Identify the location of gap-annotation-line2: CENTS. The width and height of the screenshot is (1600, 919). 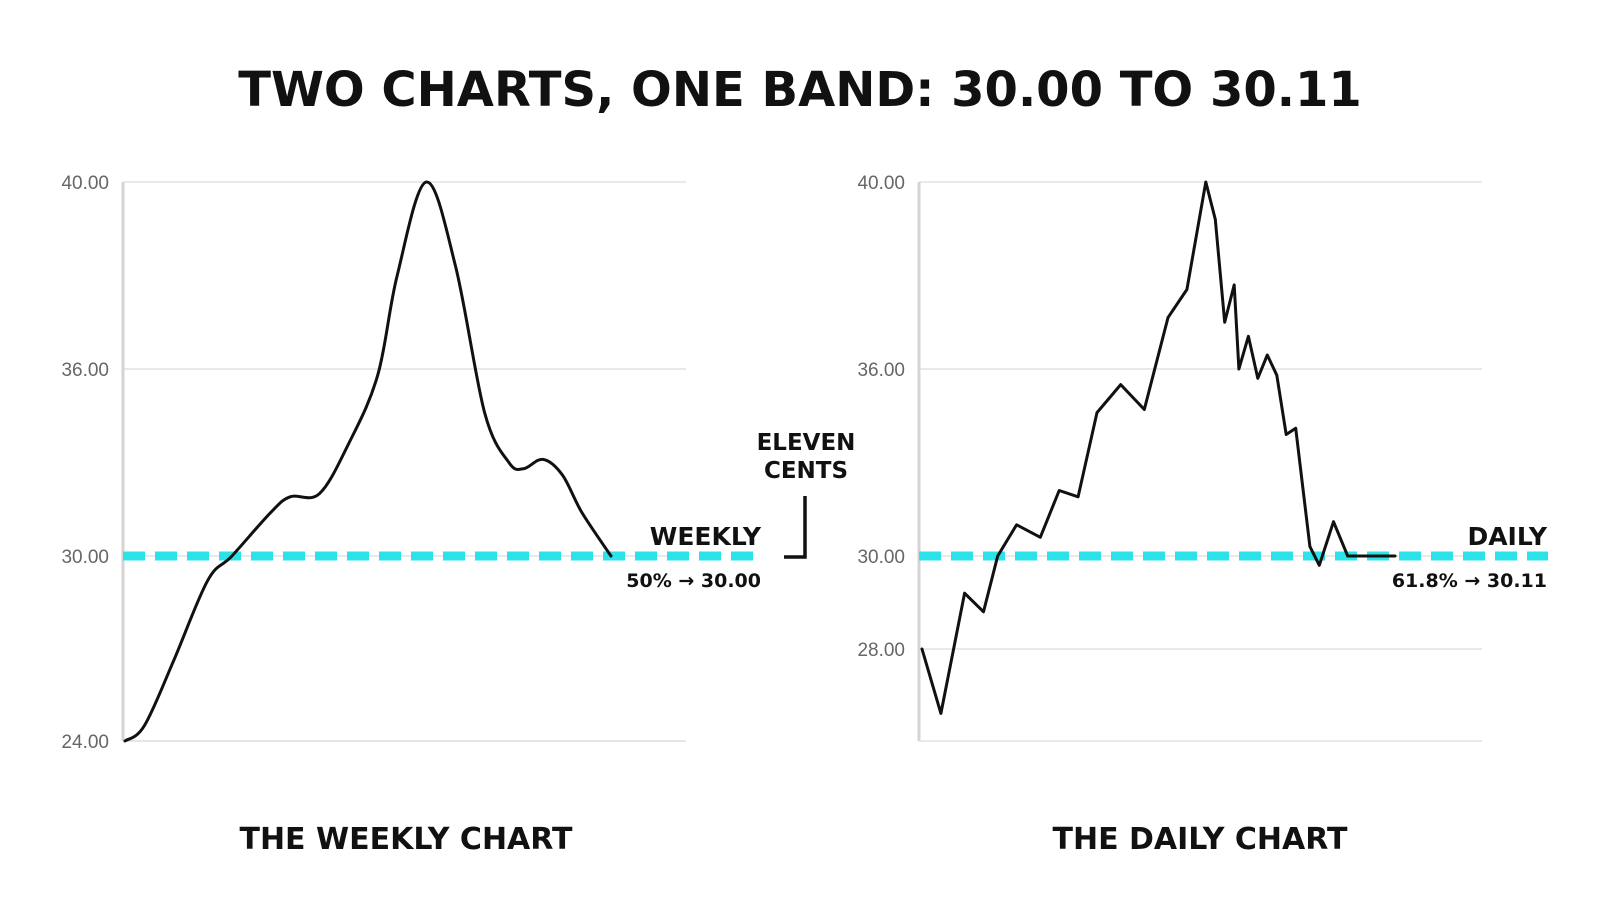
(806, 471).